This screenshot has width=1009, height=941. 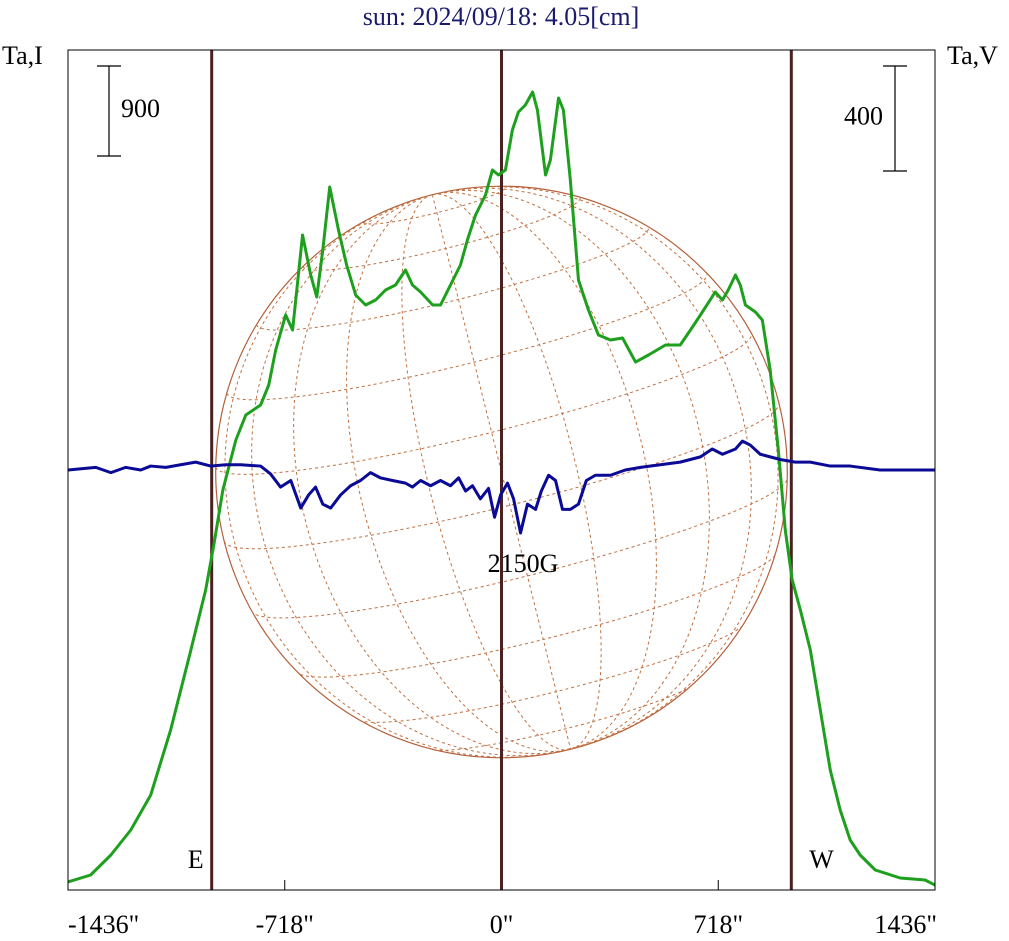 I want to click on y-axis-label: Ta,I, so click(x=22, y=55).